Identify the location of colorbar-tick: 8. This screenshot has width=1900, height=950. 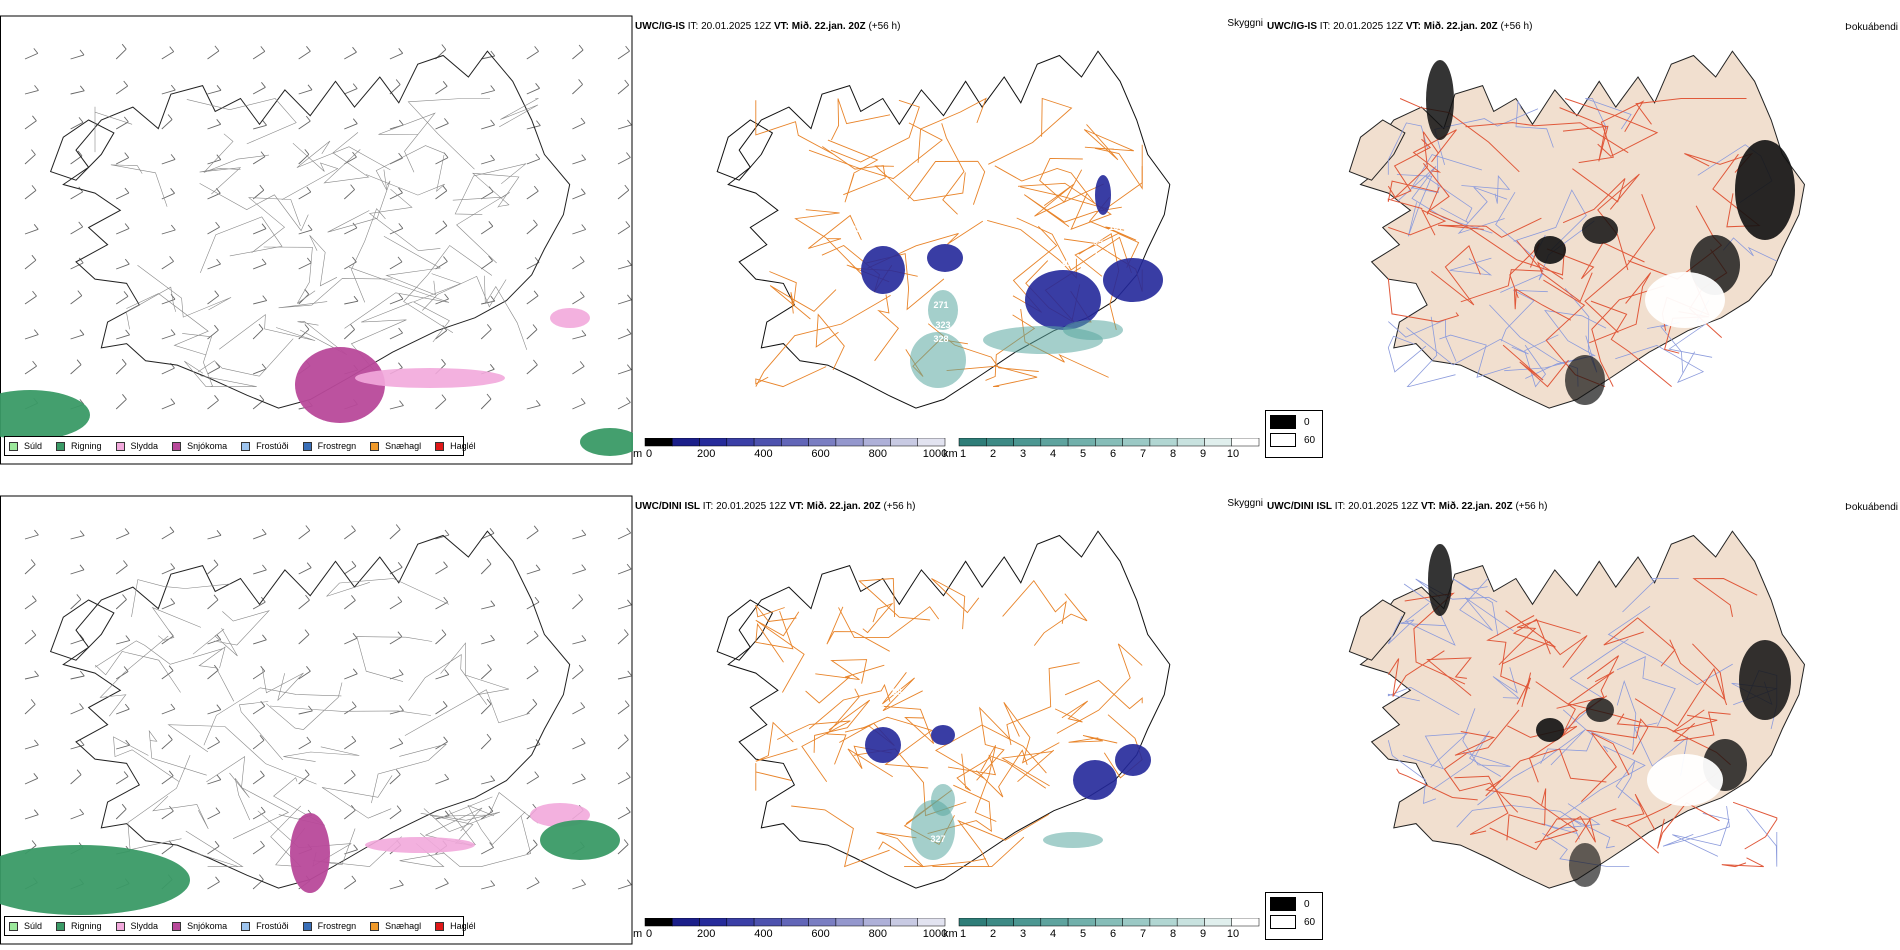
(1173, 454).